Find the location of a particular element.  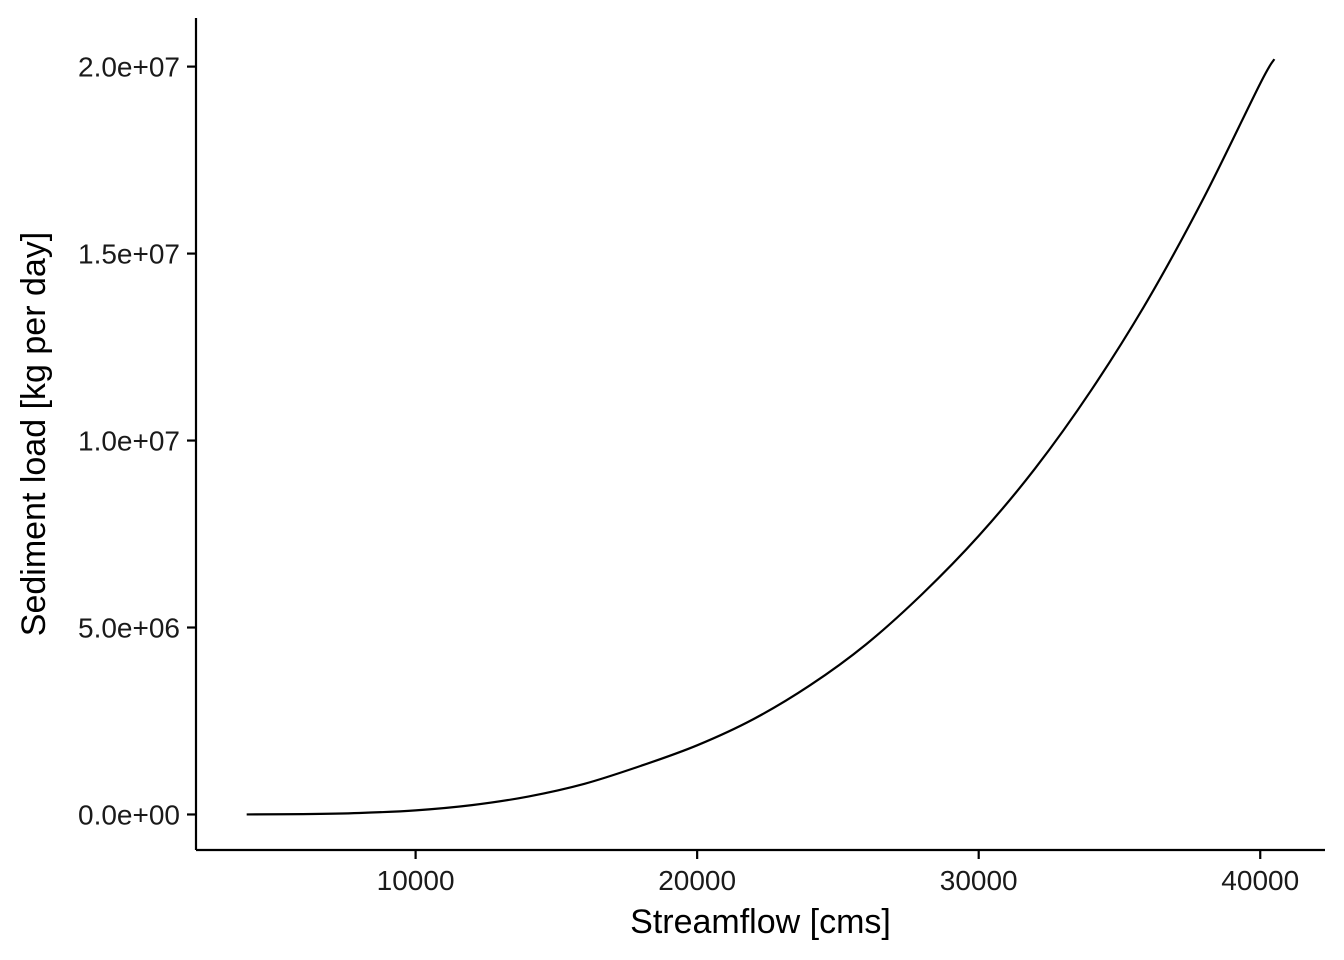

x-tick-label: 40000 is located at coordinates (1260, 880).